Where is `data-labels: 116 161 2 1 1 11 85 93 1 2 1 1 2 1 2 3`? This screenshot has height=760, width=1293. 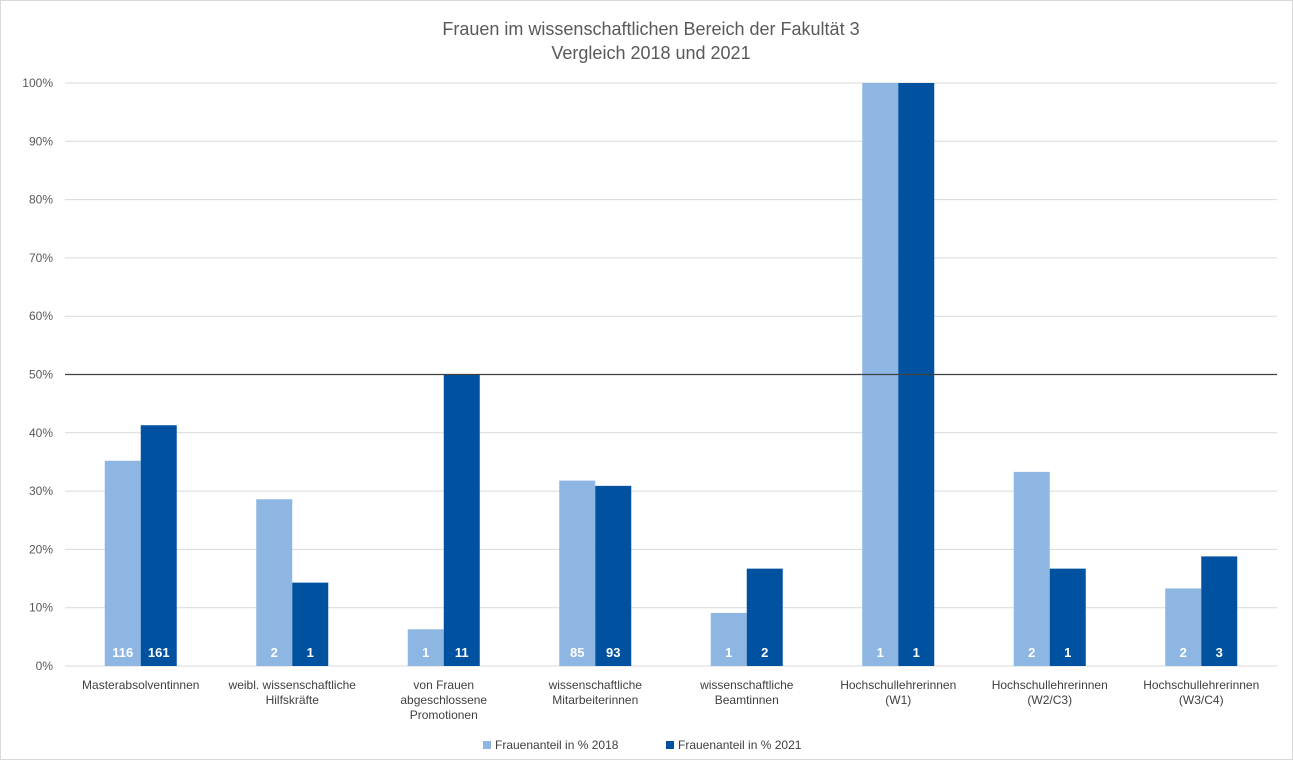
data-labels: 116 161 2 1 1 11 85 93 1 2 1 1 2 1 2 3 is located at coordinates (667, 652).